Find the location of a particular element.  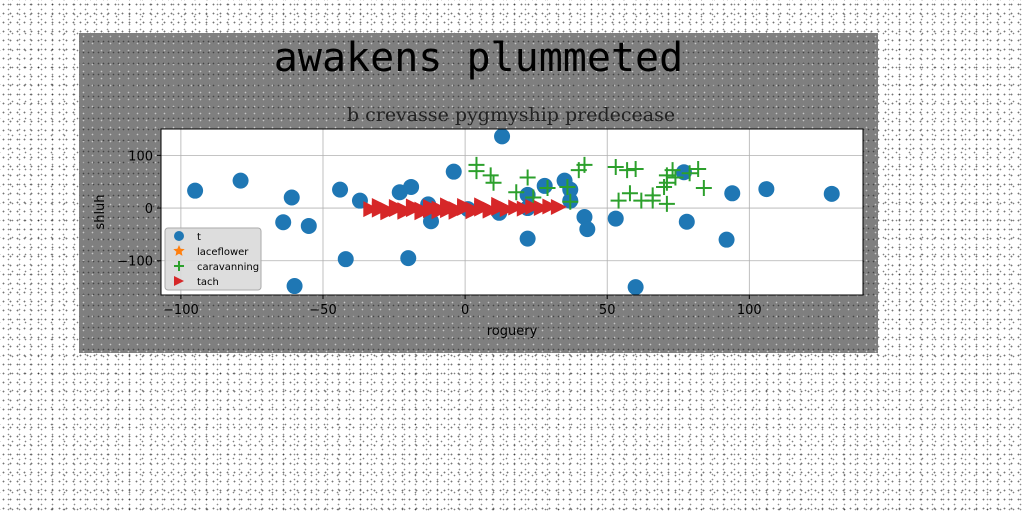

x-tick-label: 50 is located at coordinates (607, 310).